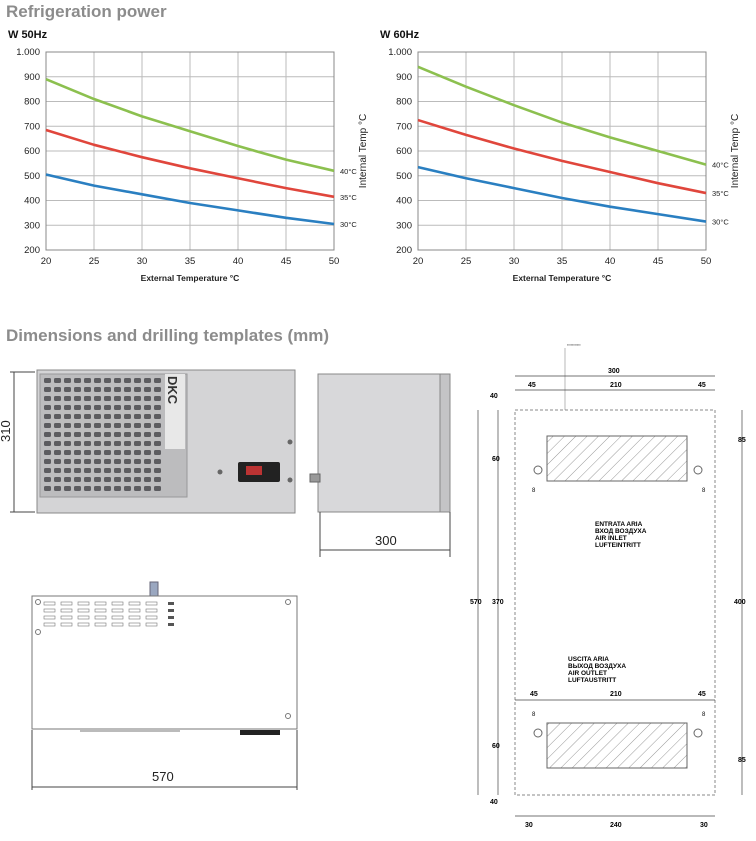  What do you see at coordinates (742, 440) in the screenshot?
I see `dim-85-top: 85` at bounding box center [742, 440].